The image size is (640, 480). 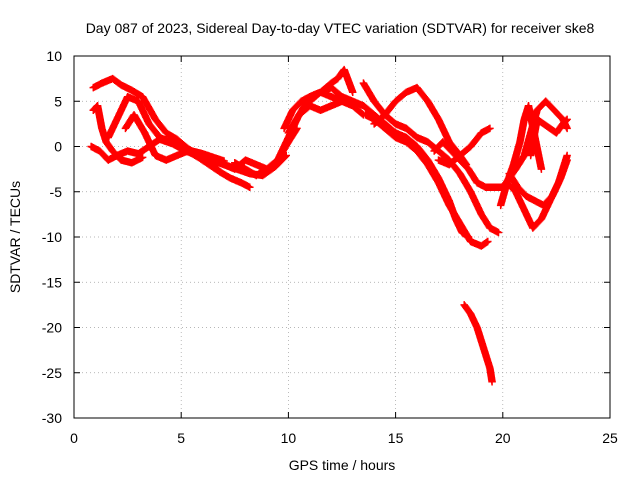 What do you see at coordinates (52, 282) in the screenshot?
I see `y-tick-label: -15` at bounding box center [52, 282].